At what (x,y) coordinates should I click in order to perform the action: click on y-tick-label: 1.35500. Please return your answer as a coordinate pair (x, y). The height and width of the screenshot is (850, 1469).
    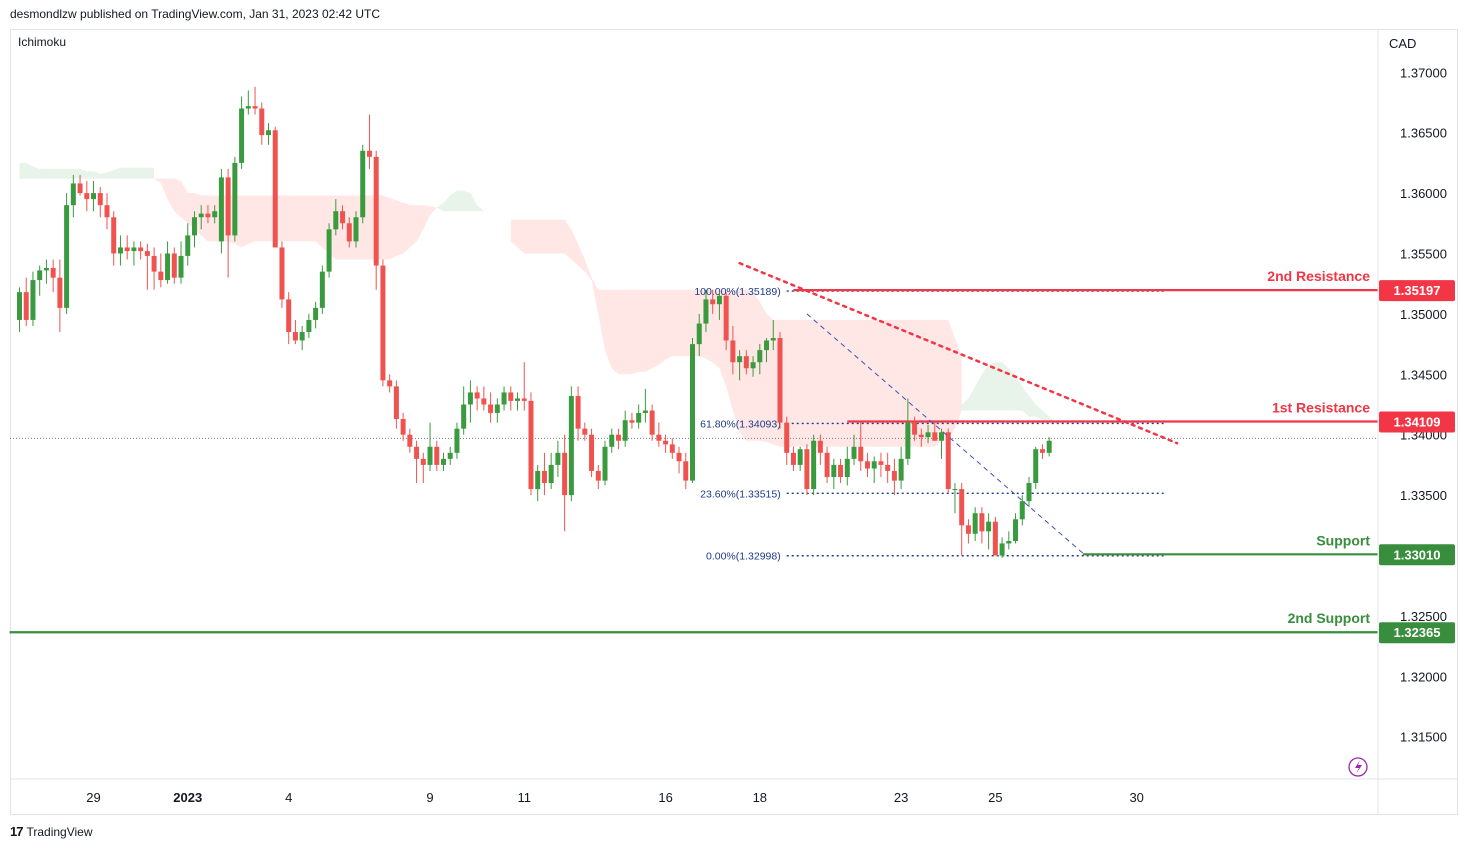
    Looking at the image, I should click on (1423, 253).